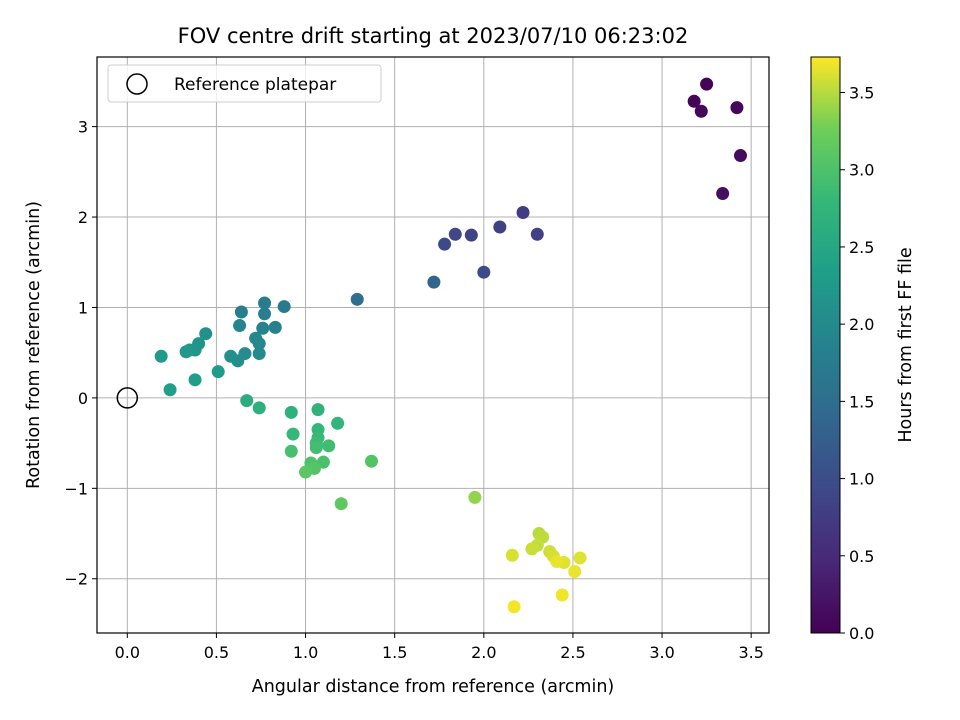 This screenshot has width=960, height=720. Describe the element at coordinates (861, 479) in the screenshot. I see `colorbar-tick-label: 1.0` at that location.